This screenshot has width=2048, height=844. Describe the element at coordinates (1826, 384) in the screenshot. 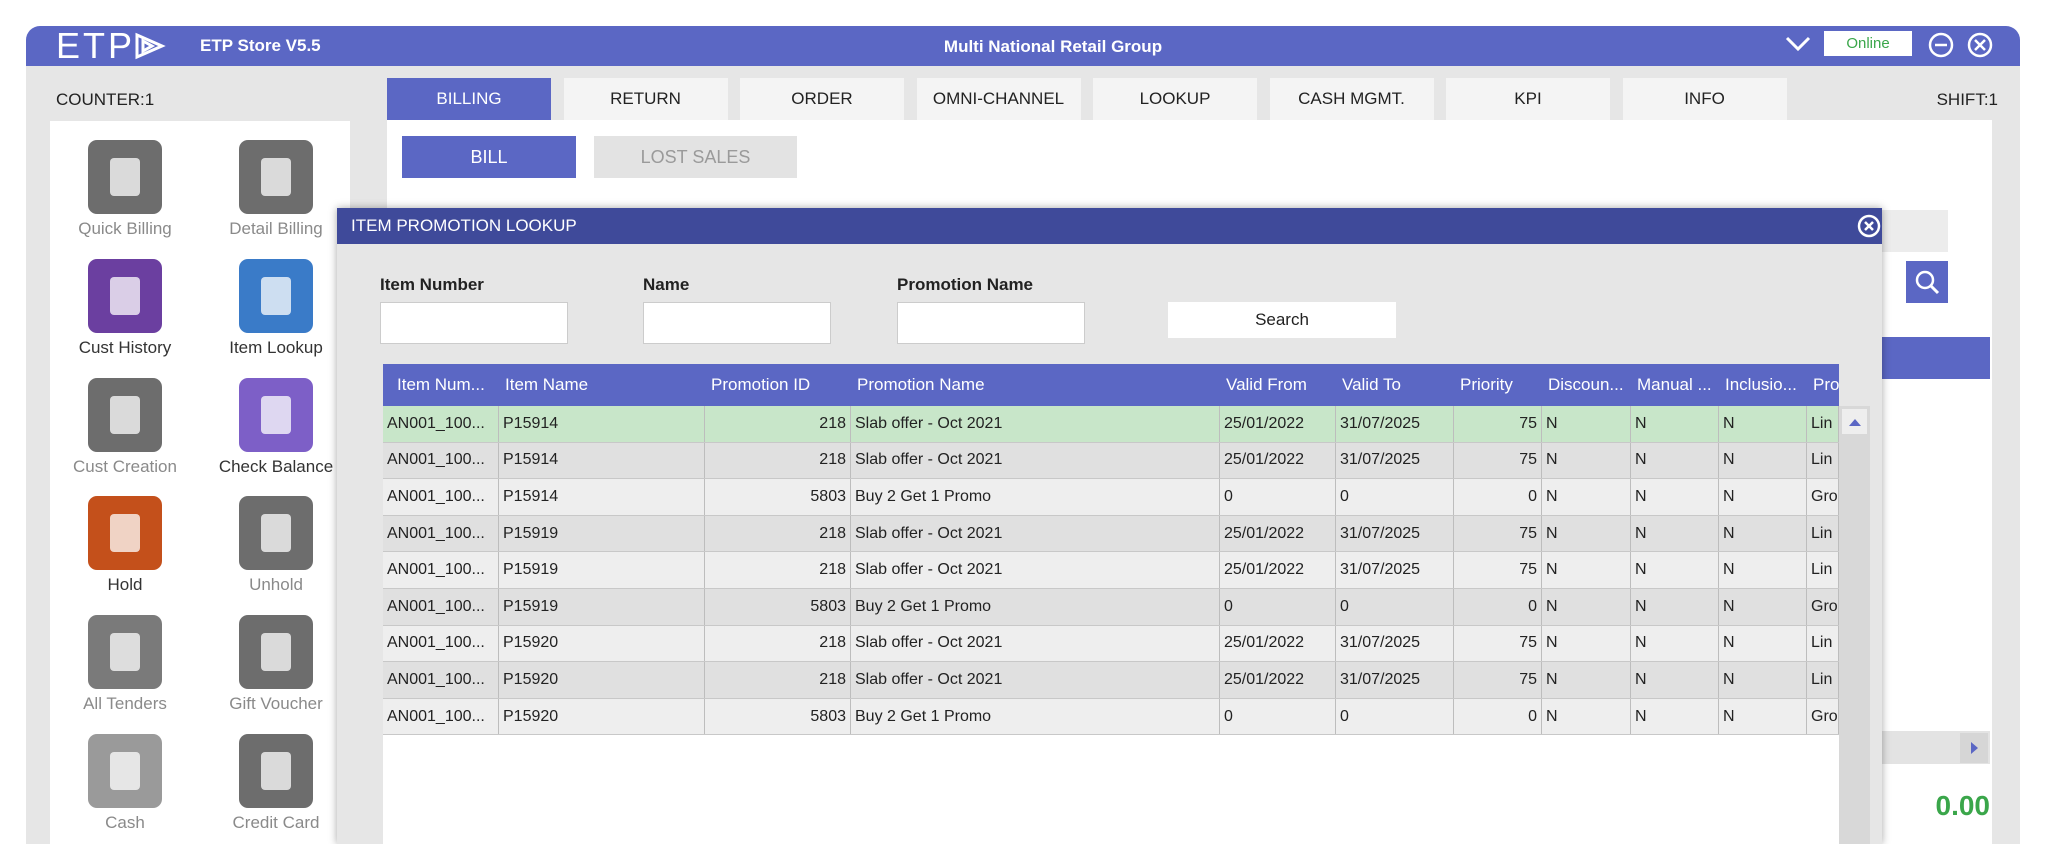

I see `column-header: Pro` at that location.